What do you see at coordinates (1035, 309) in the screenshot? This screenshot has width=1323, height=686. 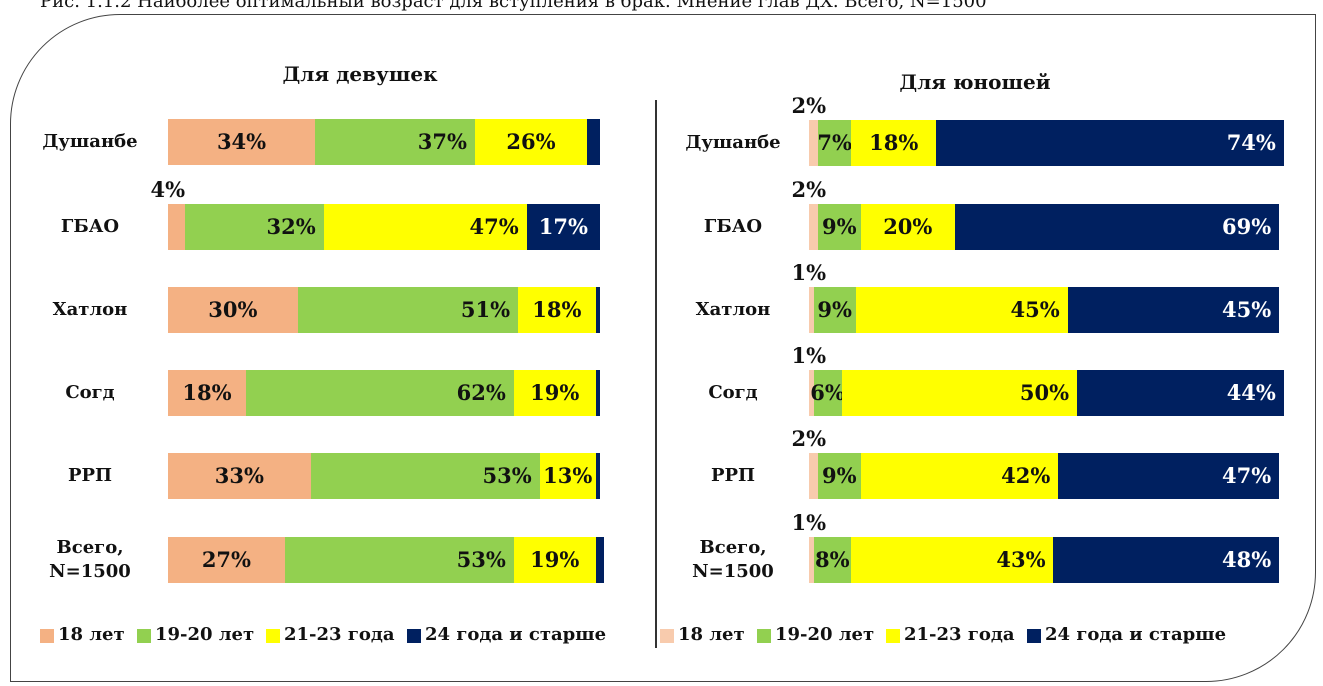 I see `value-label: 45%` at bounding box center [1035, 309].